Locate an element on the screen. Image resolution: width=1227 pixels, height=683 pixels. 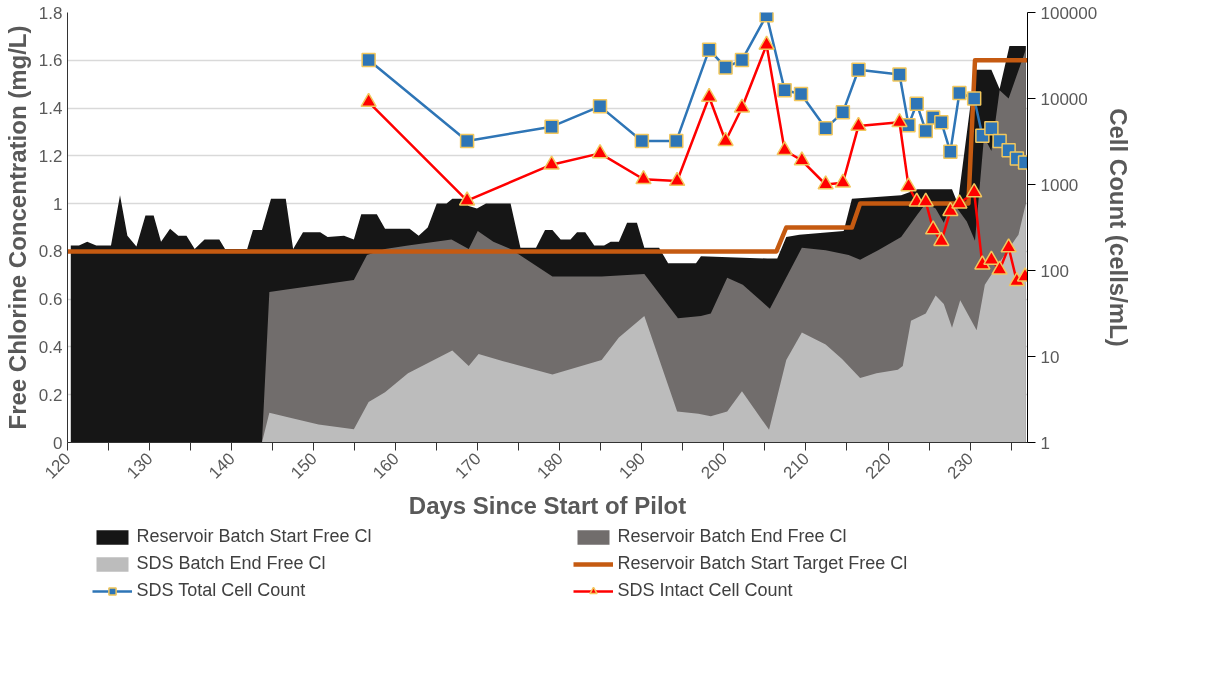
y-tick-label: 1 is located at coordinates (58, 204).